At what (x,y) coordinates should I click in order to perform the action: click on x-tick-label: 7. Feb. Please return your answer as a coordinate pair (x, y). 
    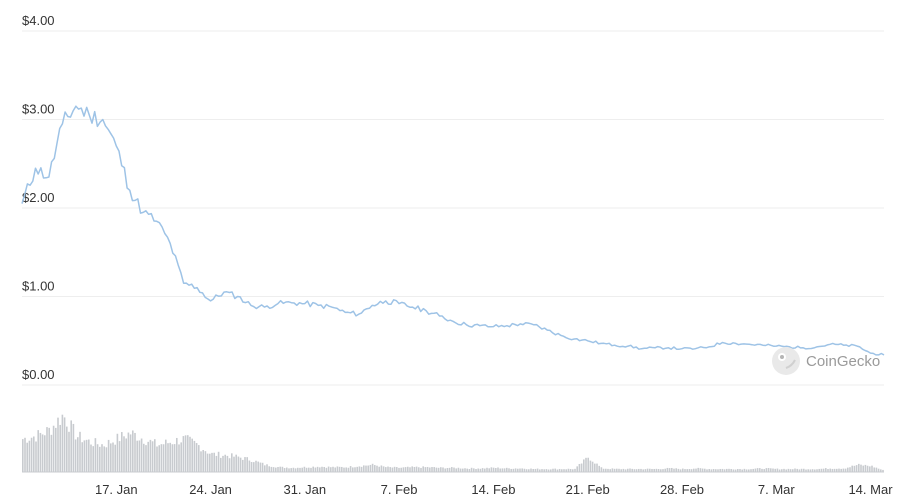
    Looking at the image, I should click on (399, 489).